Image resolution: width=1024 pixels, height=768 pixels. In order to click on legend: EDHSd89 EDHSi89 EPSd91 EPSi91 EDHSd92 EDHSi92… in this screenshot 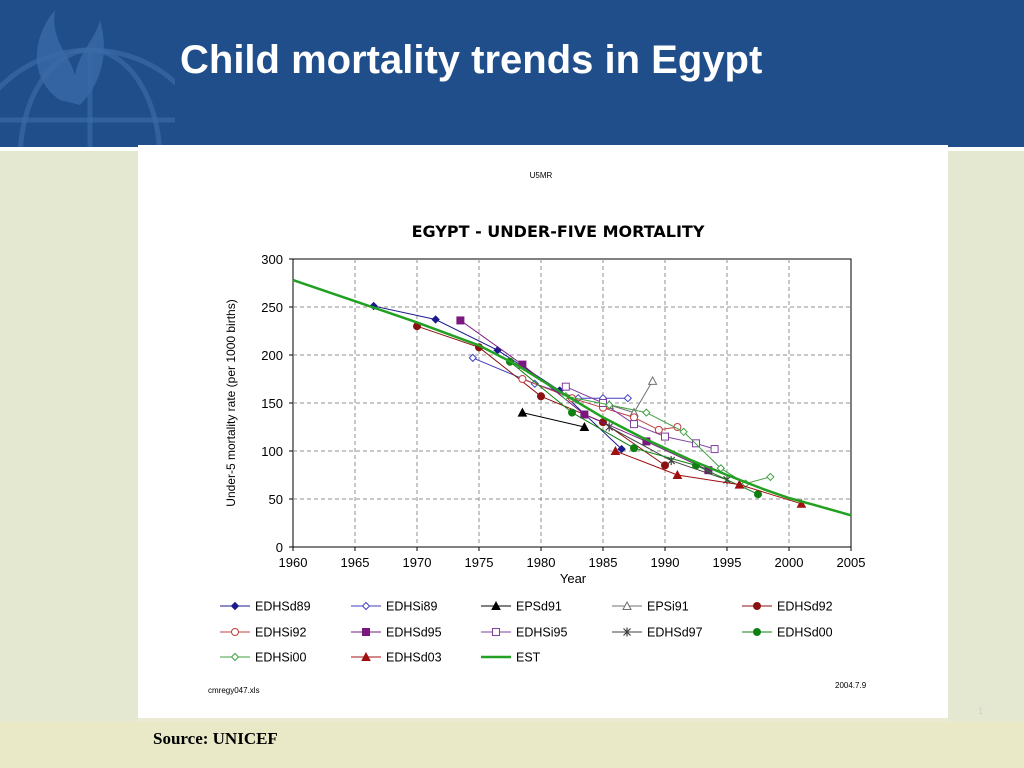, I will do `click(526, 632)`.